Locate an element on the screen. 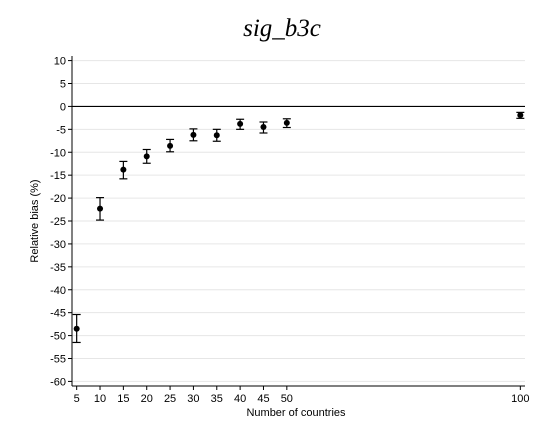 This screenshot has height=438, width=547. y-axis-label: Relative bias (%) is located at coordinates (35, 220).